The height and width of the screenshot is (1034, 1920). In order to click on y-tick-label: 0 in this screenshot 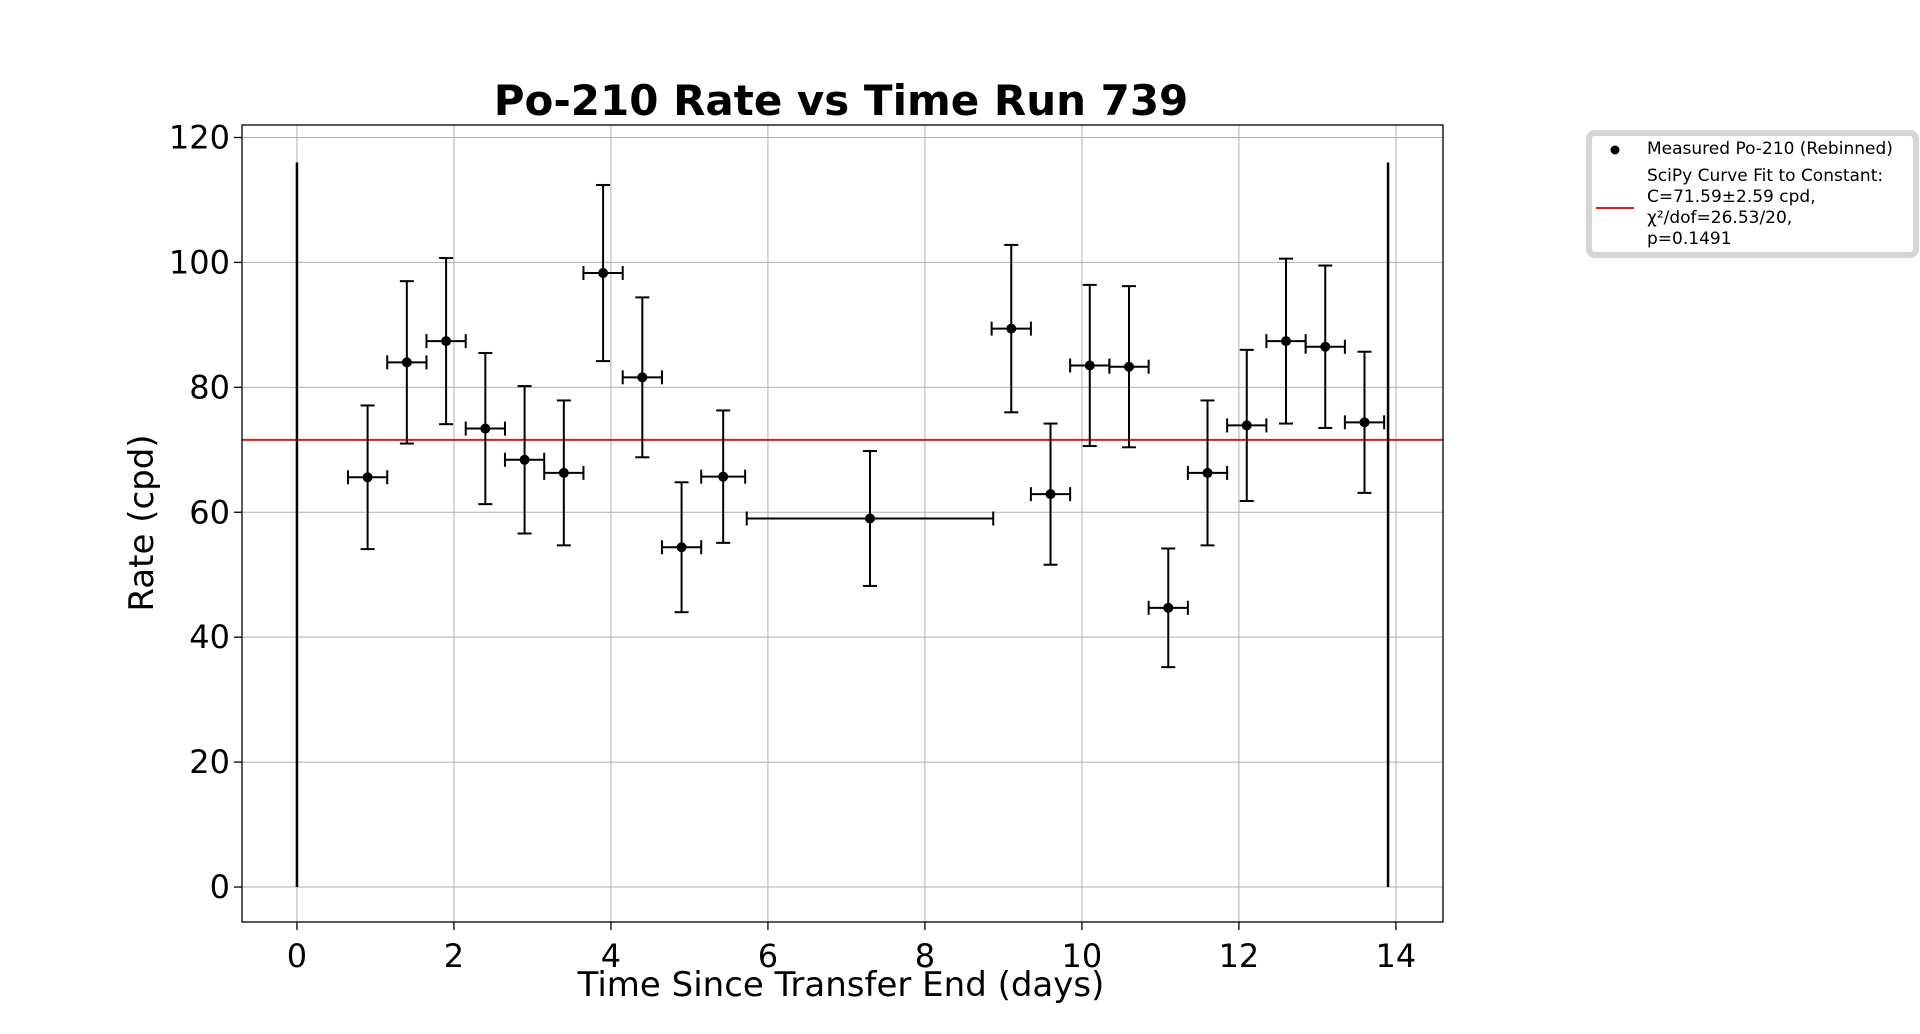, I will do `click(220, 887)`.